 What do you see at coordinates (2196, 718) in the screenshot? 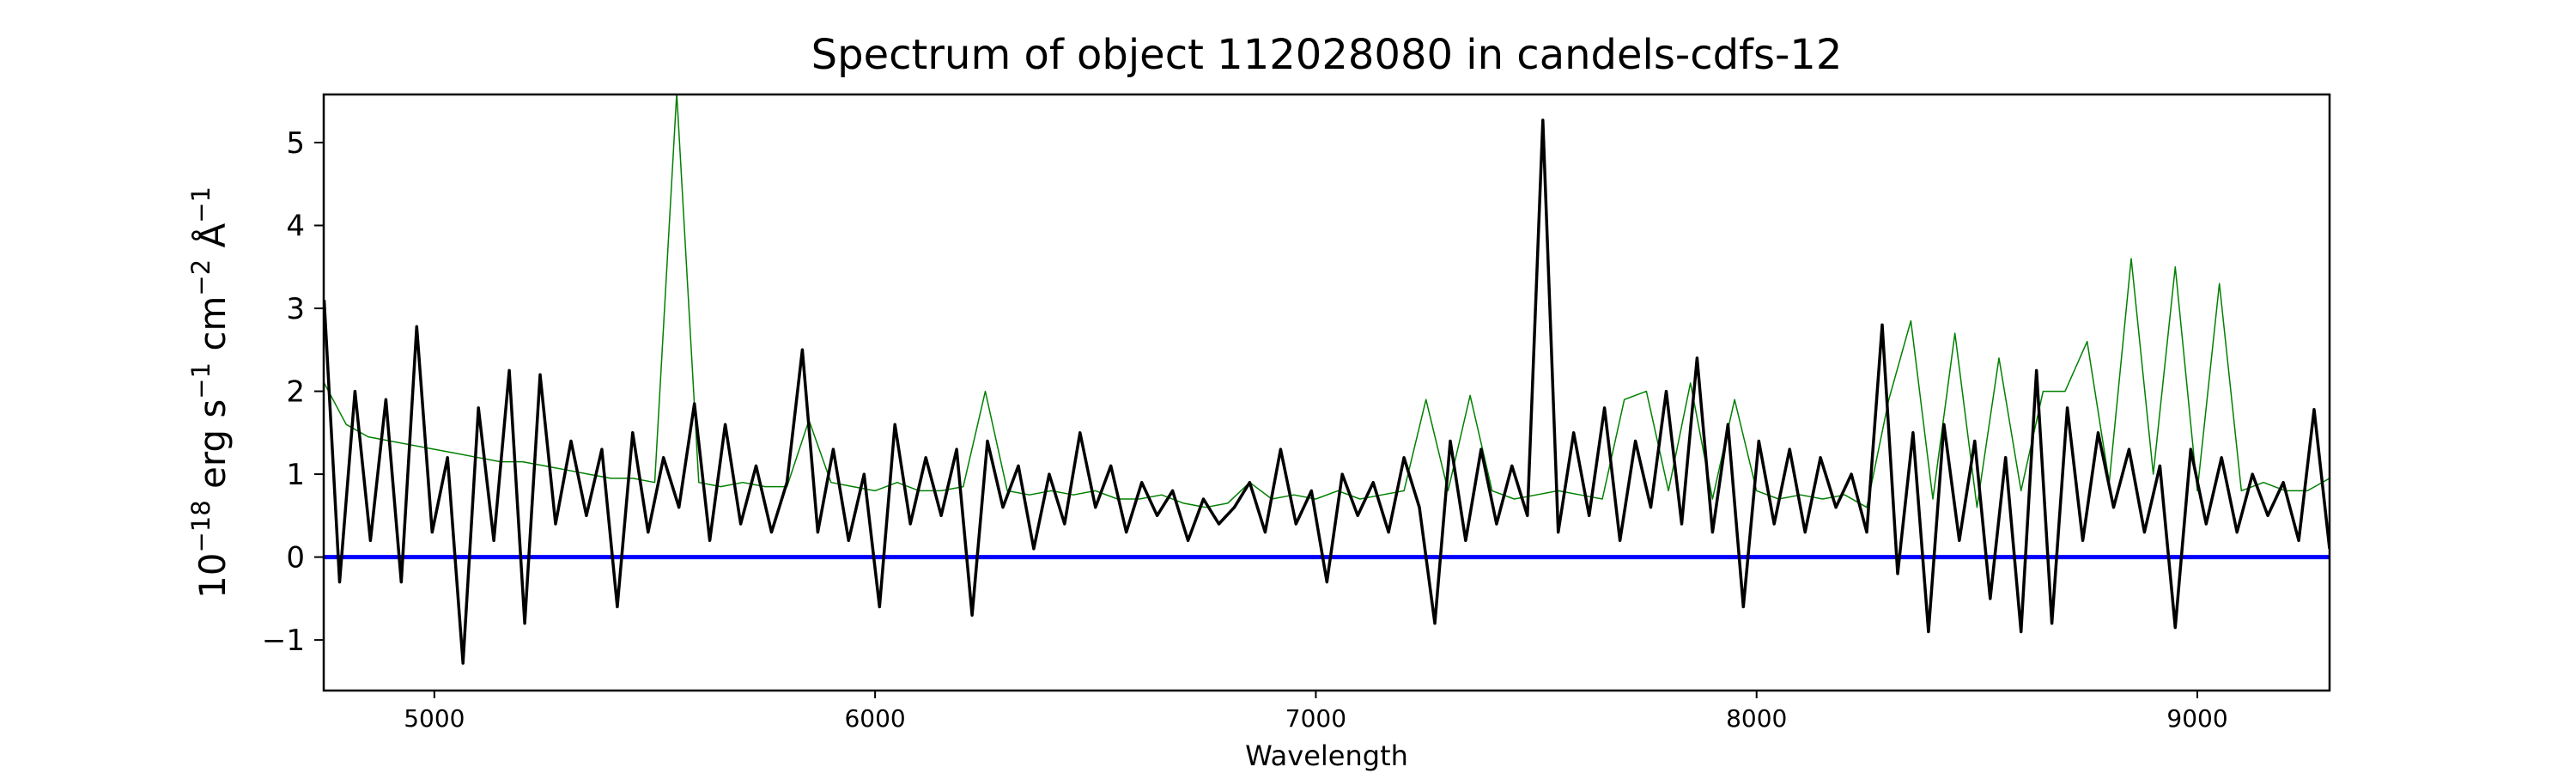
I see `x-tick-label: 9000` at bounding box center [2196, 718].